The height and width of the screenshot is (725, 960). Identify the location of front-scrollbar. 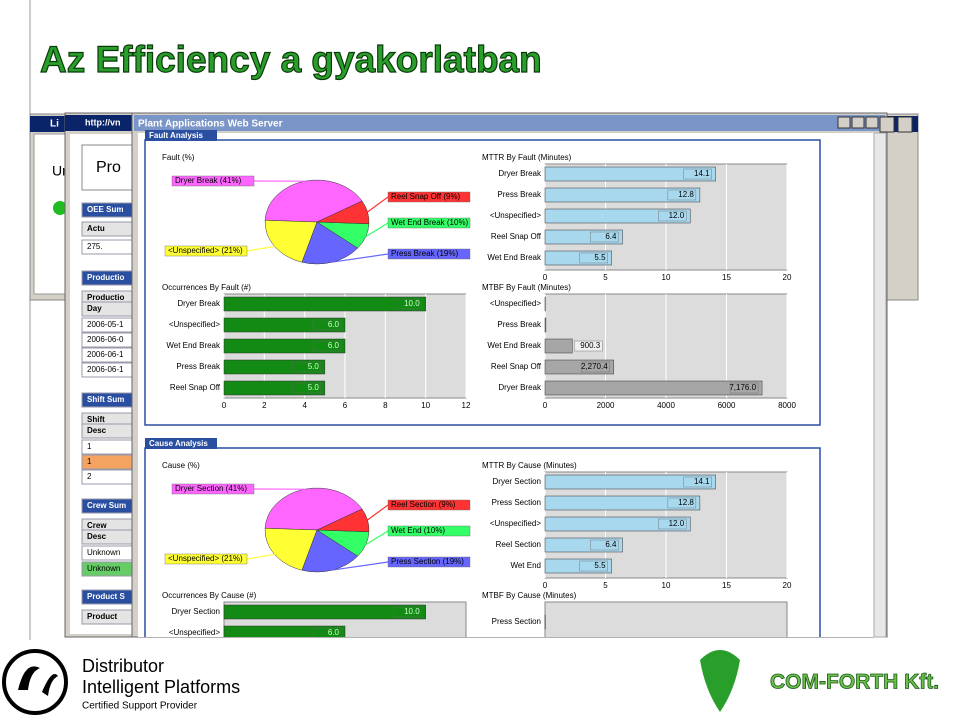
(880, 385).